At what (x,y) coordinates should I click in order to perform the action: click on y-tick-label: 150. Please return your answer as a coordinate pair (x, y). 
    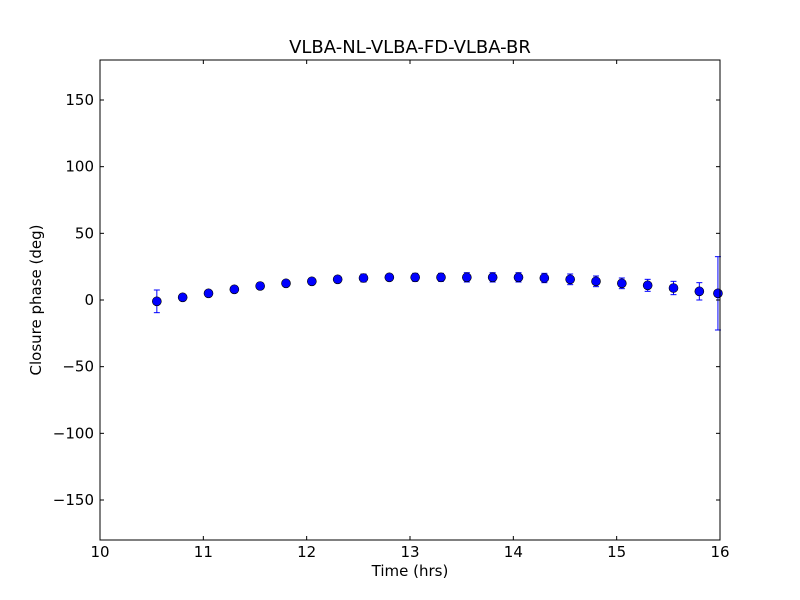
    Looking at the image, I should click on (79, 100).